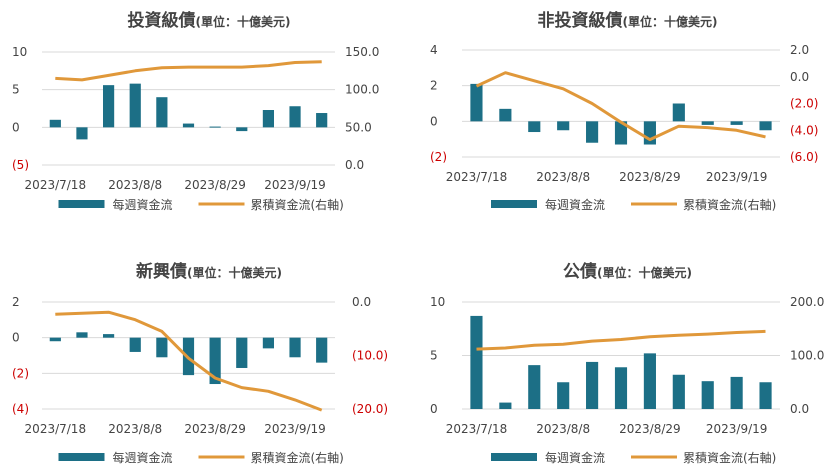 This screenshot has width=837, height=472. I want to click on chart-title-main: 新興債, so click(161, 272).